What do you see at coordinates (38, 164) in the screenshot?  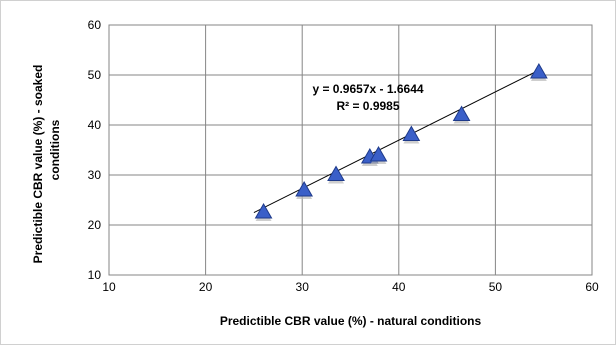 I see `y-axis-title-line-1: Predictible CBR value (%) - soaked` at bounding box center [38, 164].